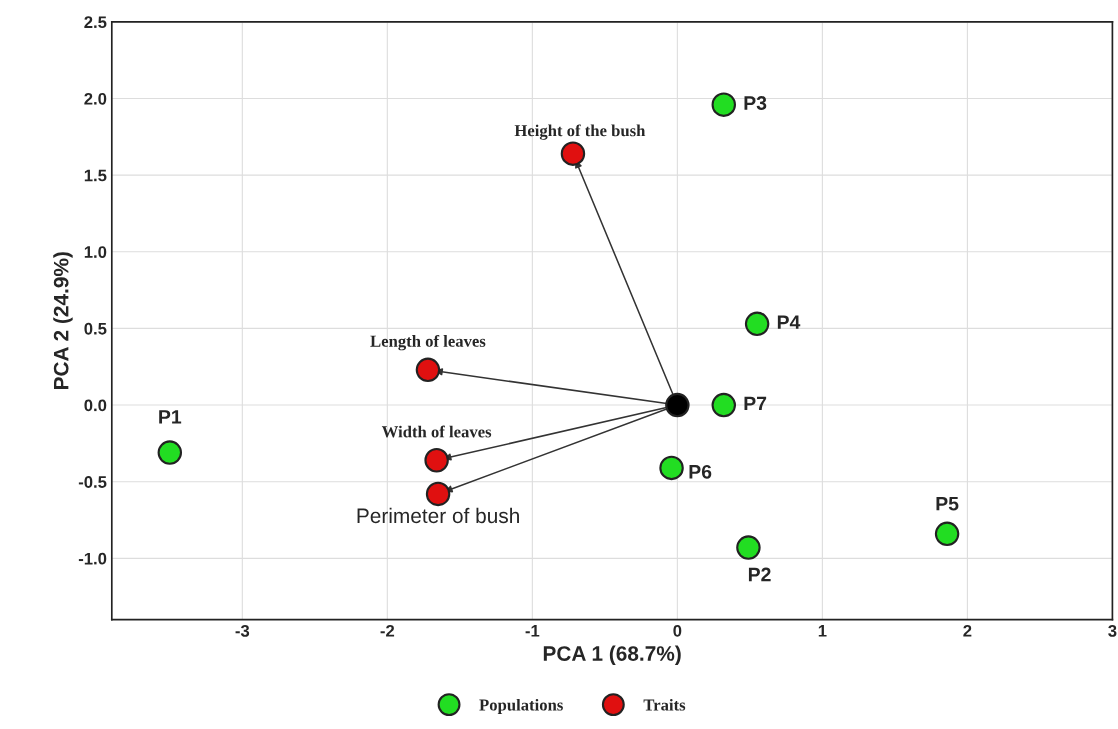 Image resolution: width=1118 pixels, height=729 pixels. Describe the element at coordinates (95, 328) in the screenshot. I see `y-tick-label: 0.5` at that location.